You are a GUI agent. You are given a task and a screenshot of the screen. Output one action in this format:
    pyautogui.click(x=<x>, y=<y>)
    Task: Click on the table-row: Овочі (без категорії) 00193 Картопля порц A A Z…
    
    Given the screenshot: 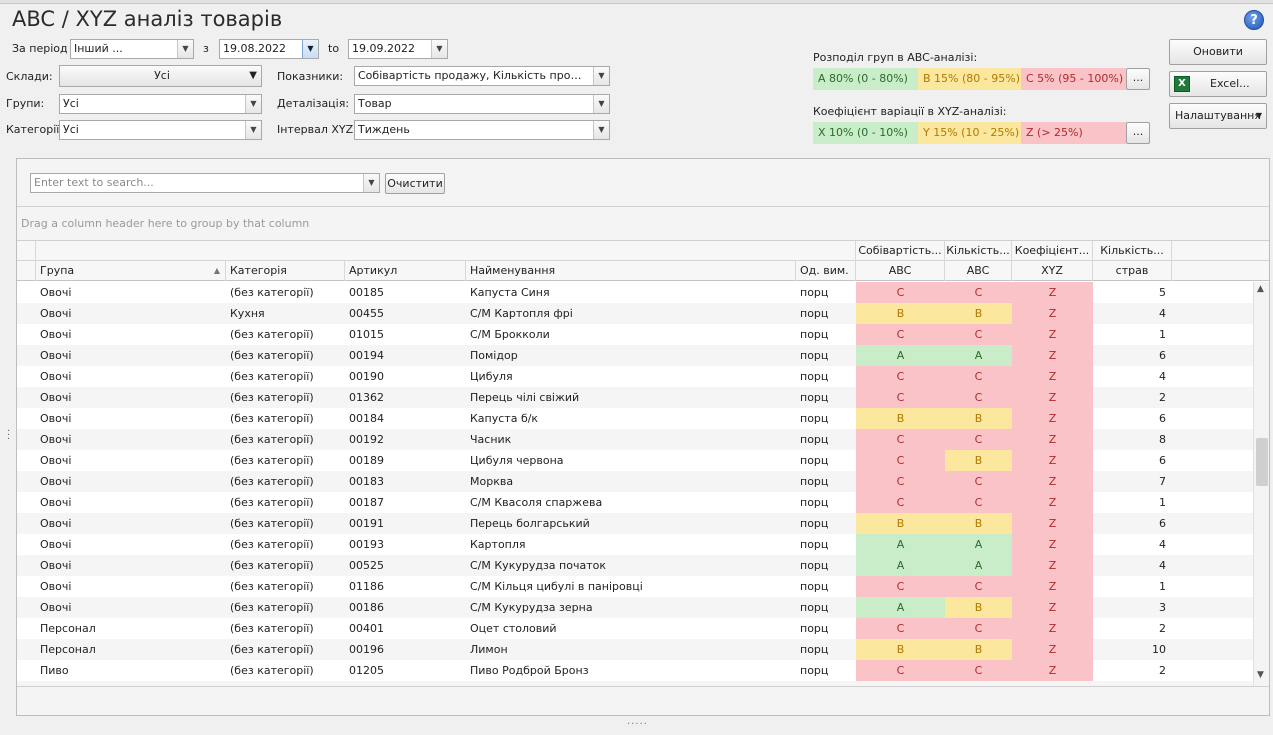 What is the action you would take?
    pyautogui.click(x=635, y=544)
    